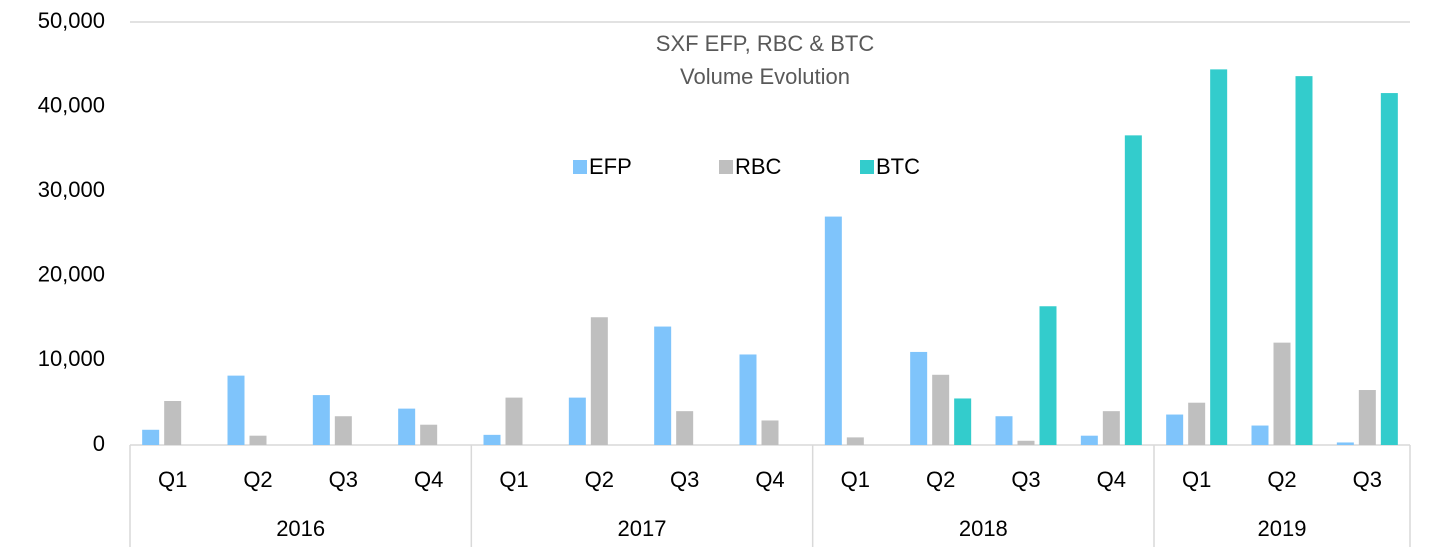 The height and width of the screenshot is (547, 1434). What do you see at coordinates (300, 528) in the screenshot?
I see `group-label: 2016` at bounding box center [300, 528].